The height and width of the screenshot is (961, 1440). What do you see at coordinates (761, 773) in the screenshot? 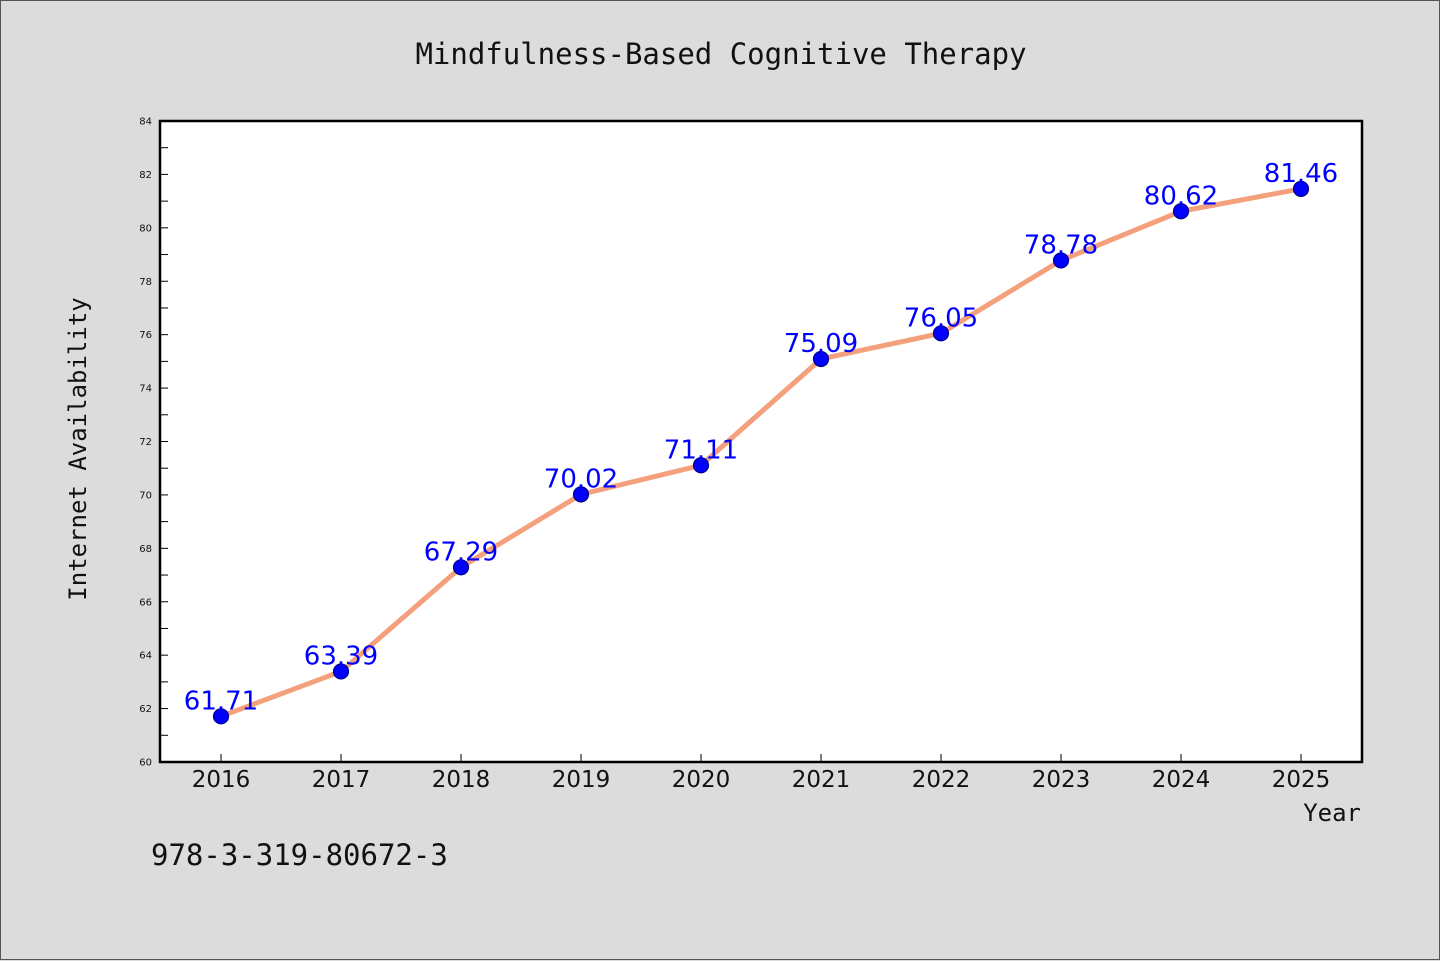
I see `x-axis: 2016 2017 2018 2019 2020 2021 2022 2023 2024 2025` at bounding box center [761, 773].